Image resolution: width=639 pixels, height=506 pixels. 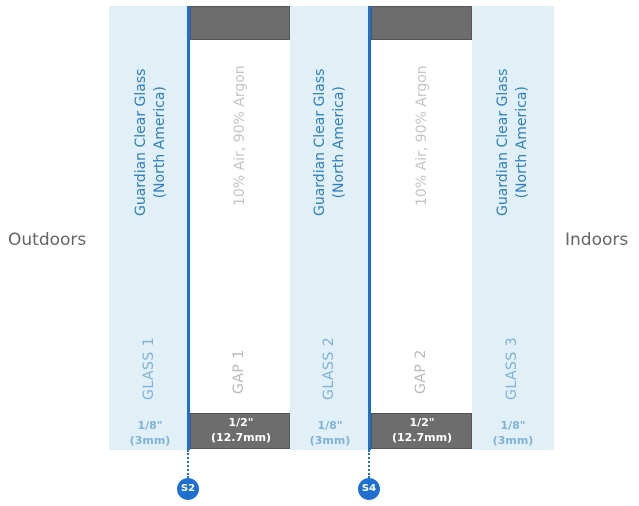 I want to click on surface-badge-s4: S4, so click(x=369, y=489).